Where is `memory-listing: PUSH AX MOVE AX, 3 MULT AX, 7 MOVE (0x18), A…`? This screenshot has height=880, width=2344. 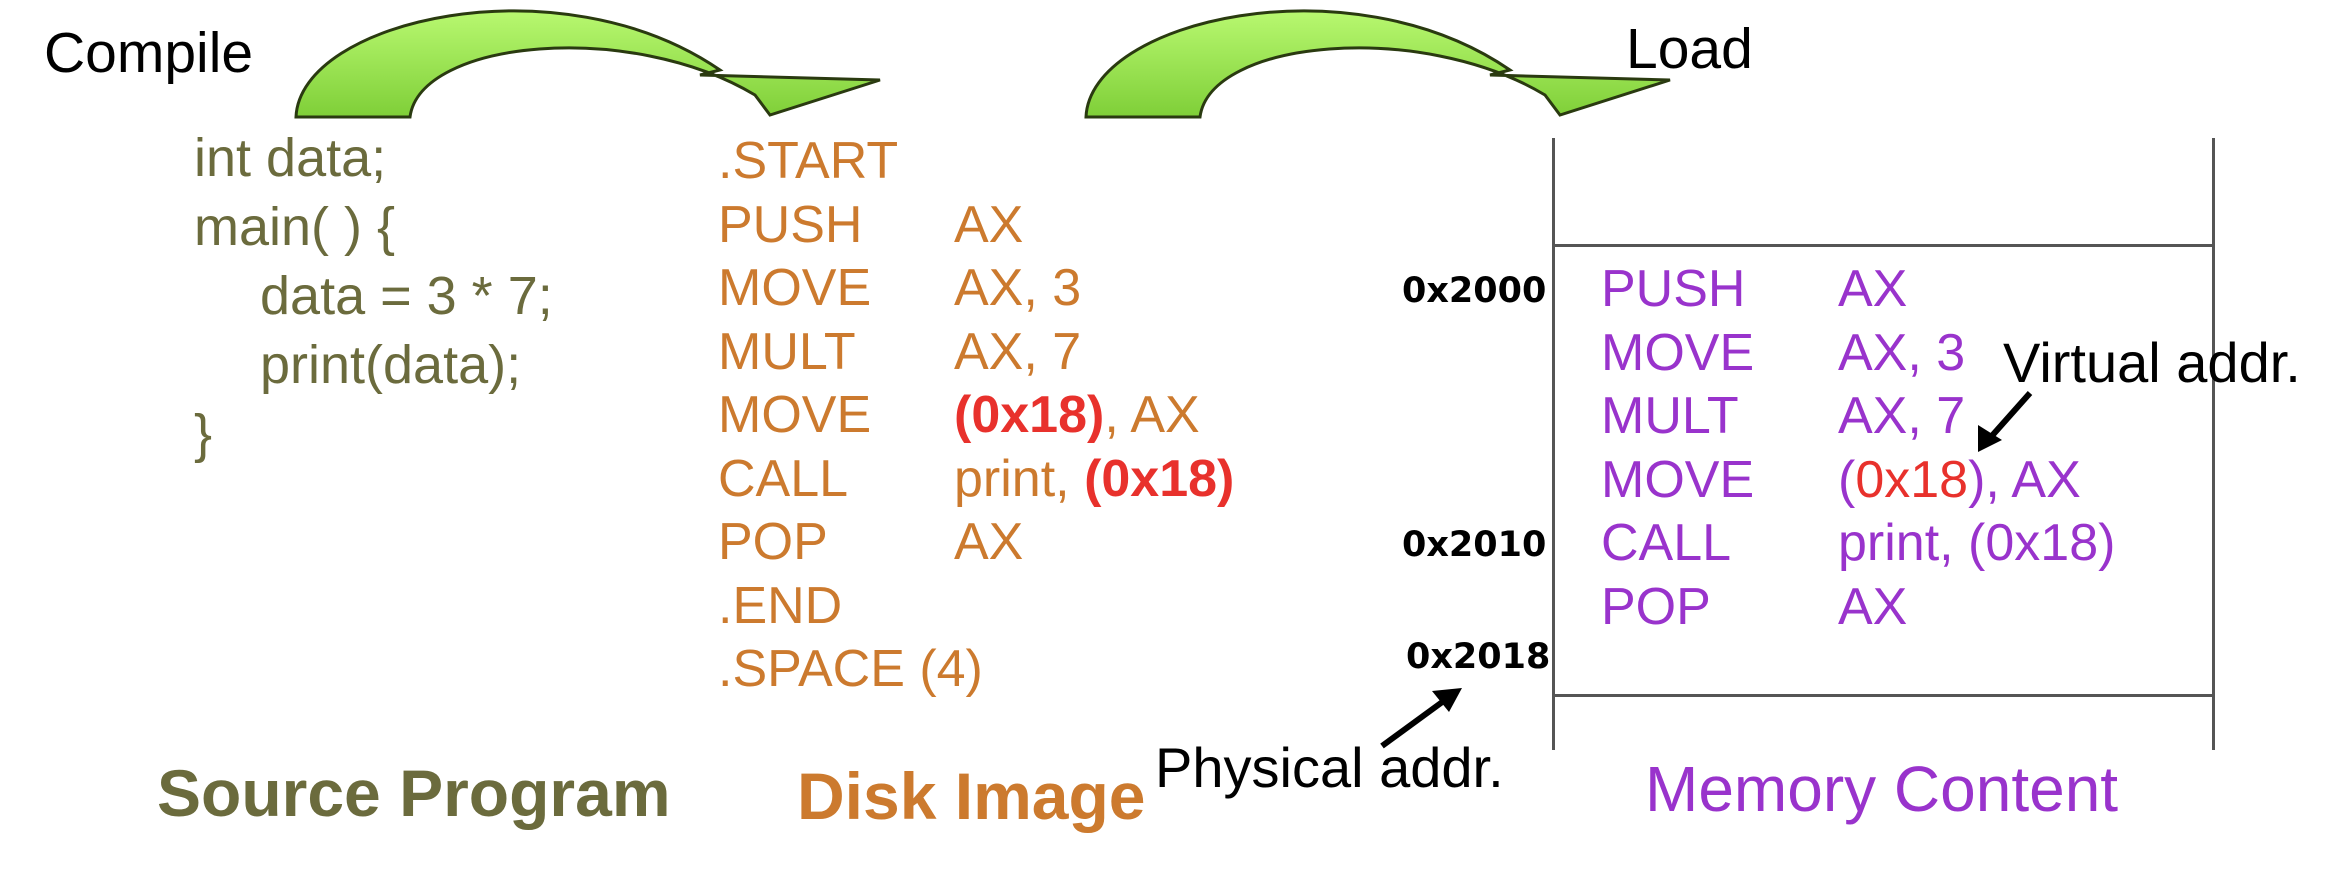
memory-listing: PUSH AX MOVE AX, 3 MULT AX, 7 MOVE (0x18), A… is located at coordinates (1858, 448).